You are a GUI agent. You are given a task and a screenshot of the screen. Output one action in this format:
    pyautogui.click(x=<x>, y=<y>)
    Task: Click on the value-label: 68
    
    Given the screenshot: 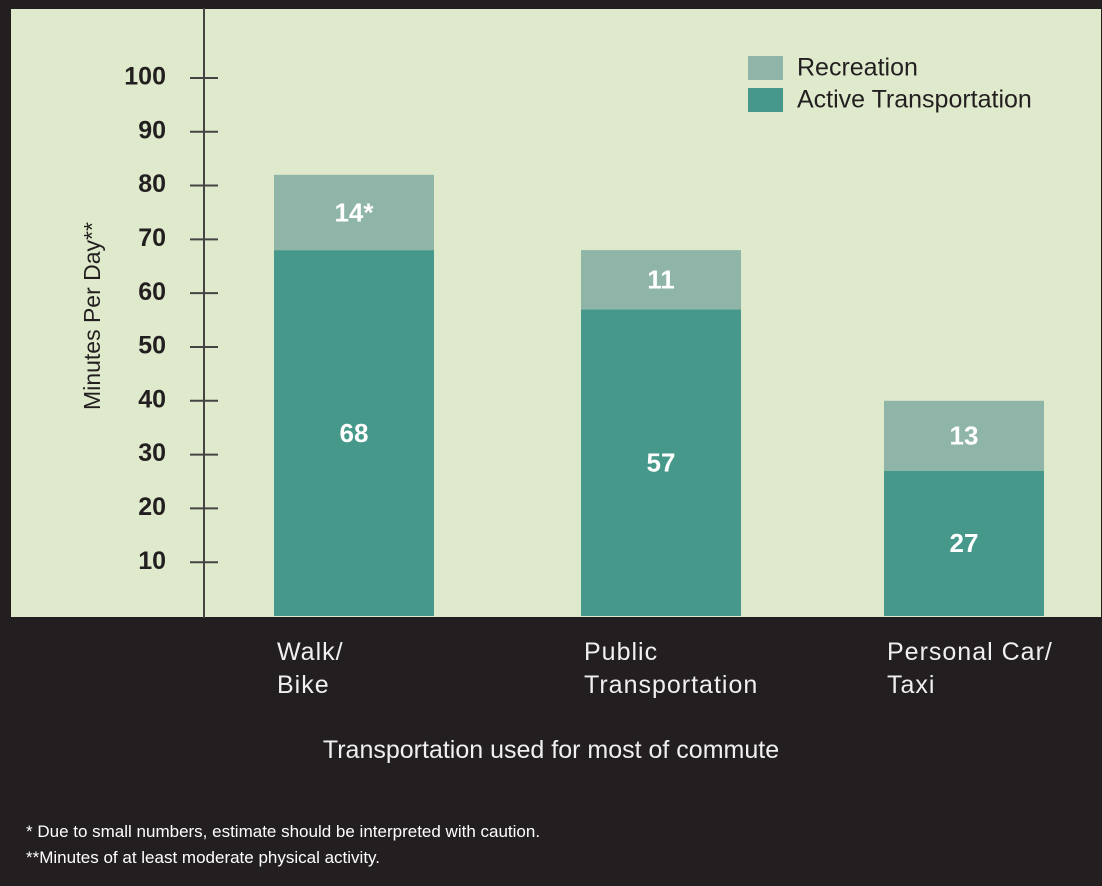 What is the action you would take?
    pyautogui.click(x=354, y=433)
    